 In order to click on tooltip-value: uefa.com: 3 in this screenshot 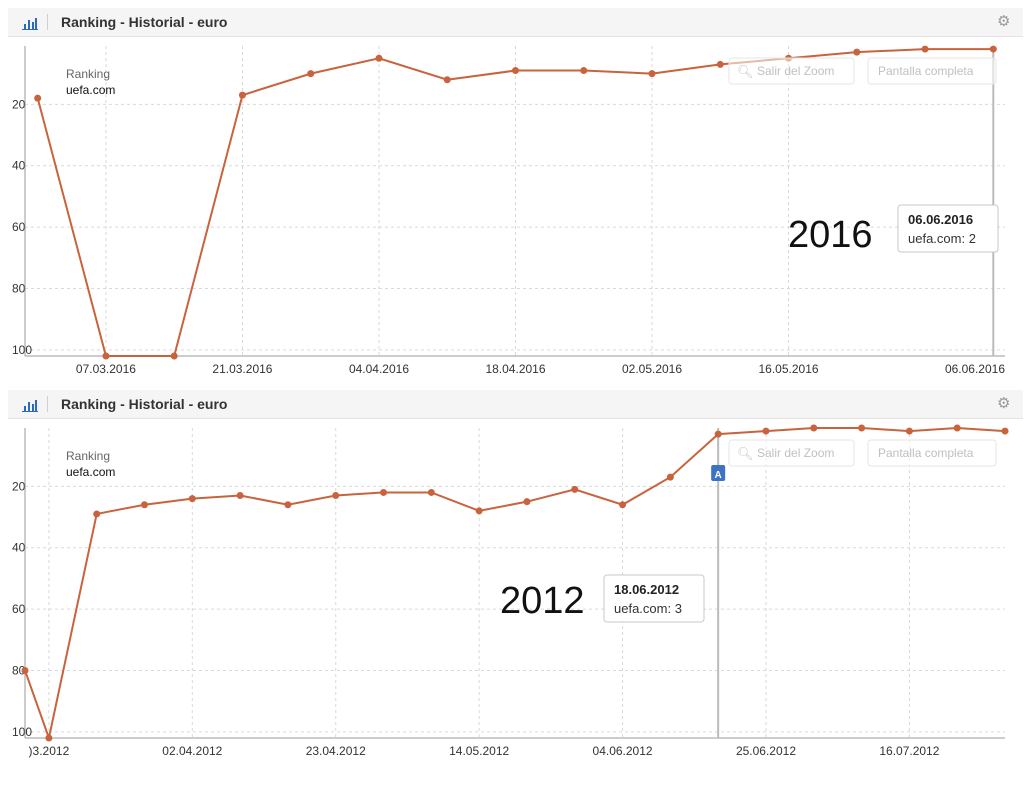, I will do `click(648, 608)`.